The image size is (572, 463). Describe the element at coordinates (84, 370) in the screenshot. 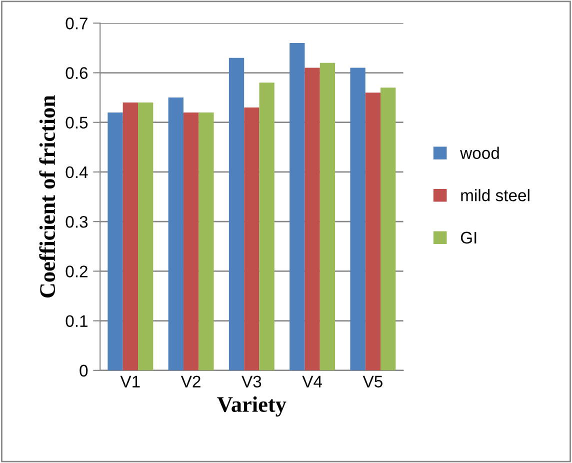

I see `y-tick-label: 0` at that location.